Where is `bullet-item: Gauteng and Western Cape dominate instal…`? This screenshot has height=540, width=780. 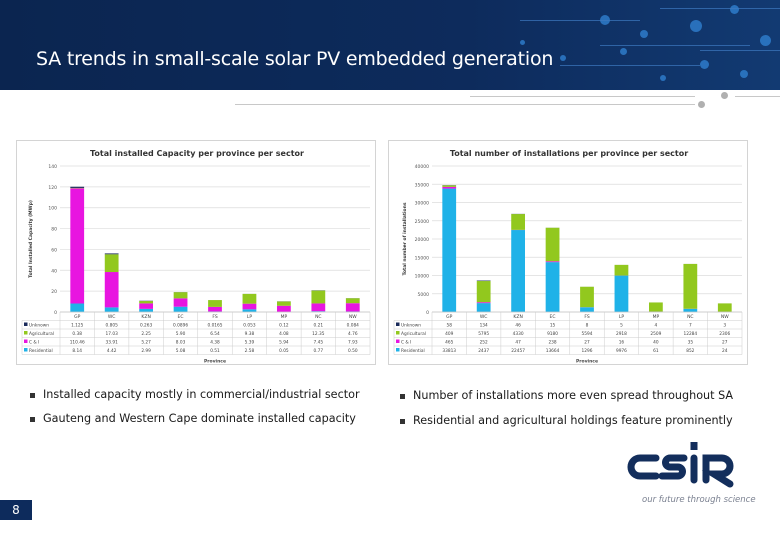
bullet-item: Gauteng and Western Cape dominate instal… is located at coordinates (193, 418).